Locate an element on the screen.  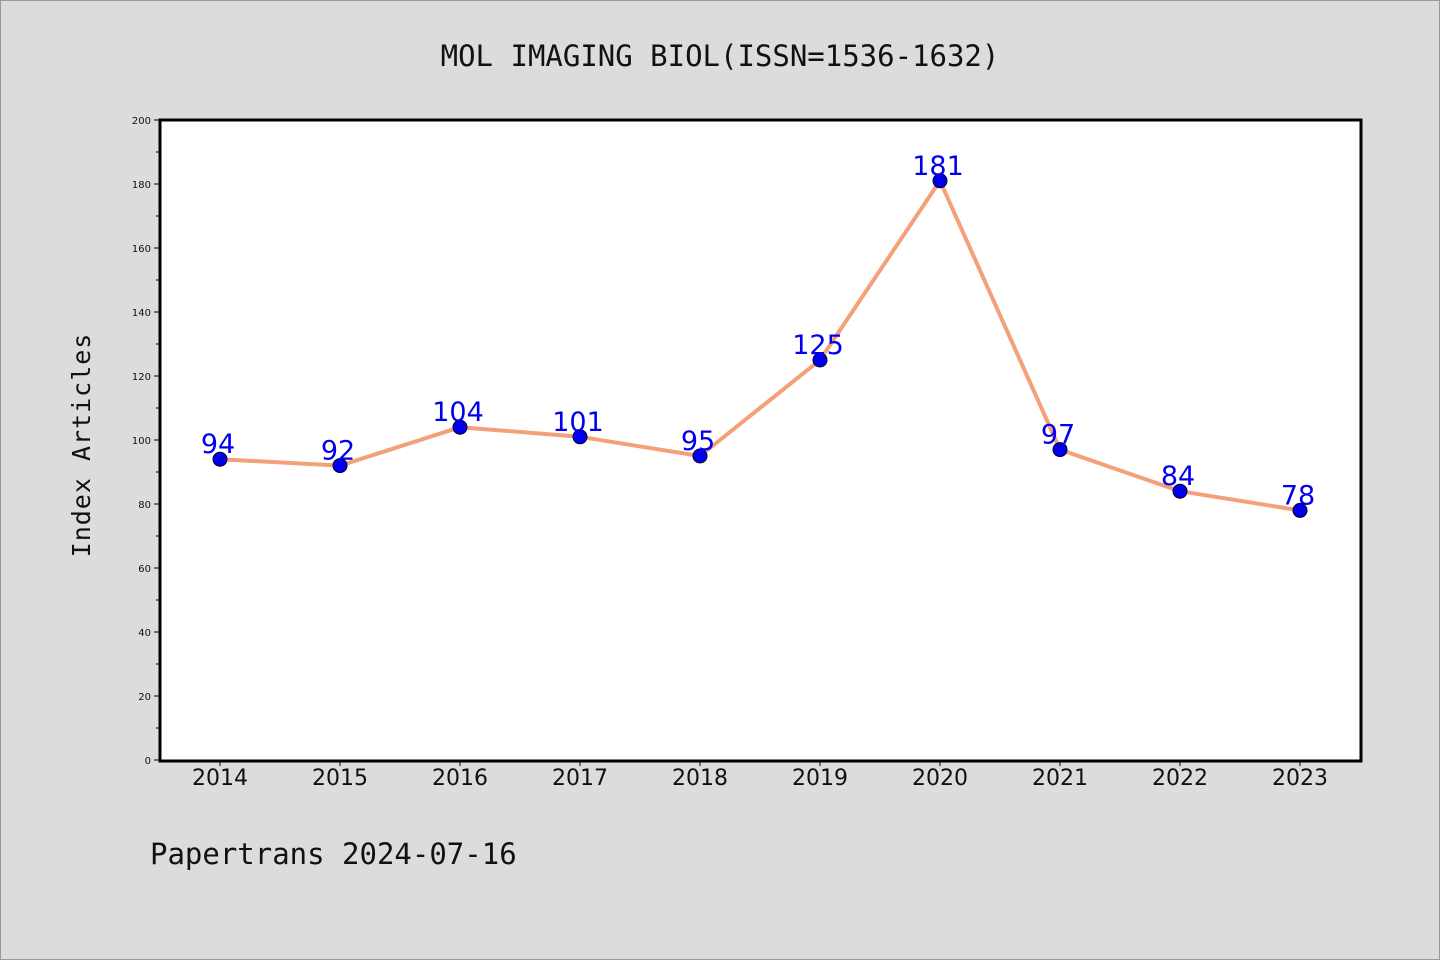
data-label: 94 is located at coordinates (218, 444).